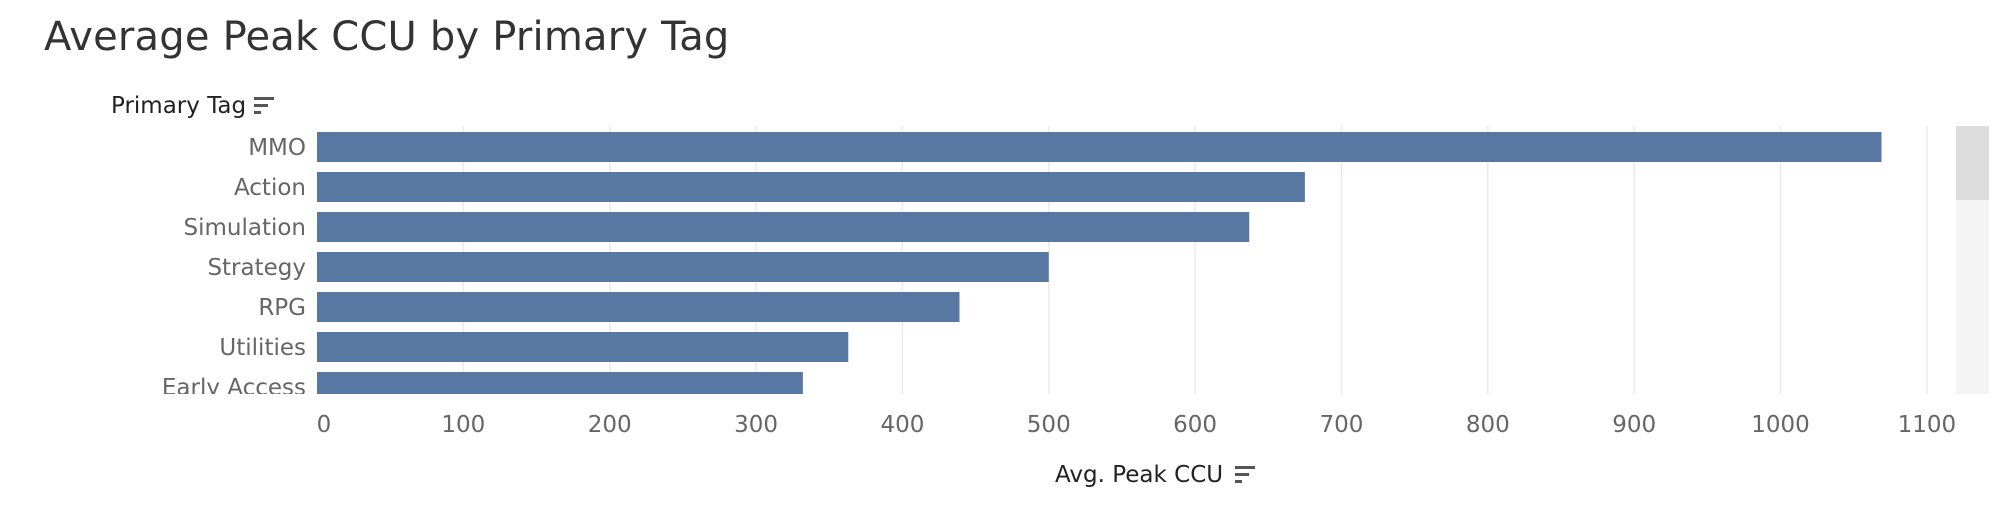 The image size is (2012, 516). What do you see at coordinates (902, 425) in the screenshot?
I see `x-tick-label: 400` at bounding box center [902, 425].